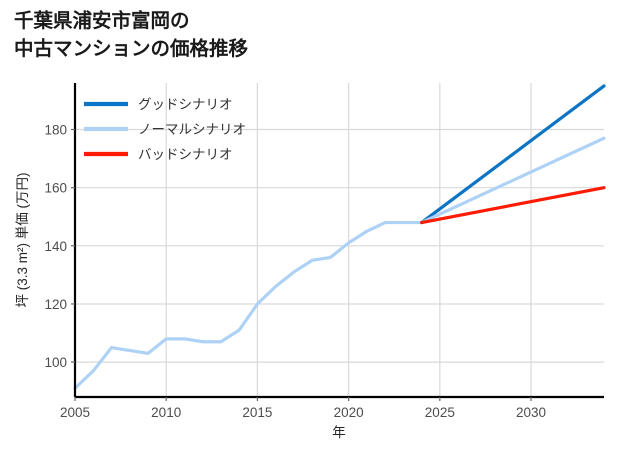  What do you see at coordinates (73, 245) in the screenshot?
I see `y-axis-ticks` at bounding box center [73, 245].